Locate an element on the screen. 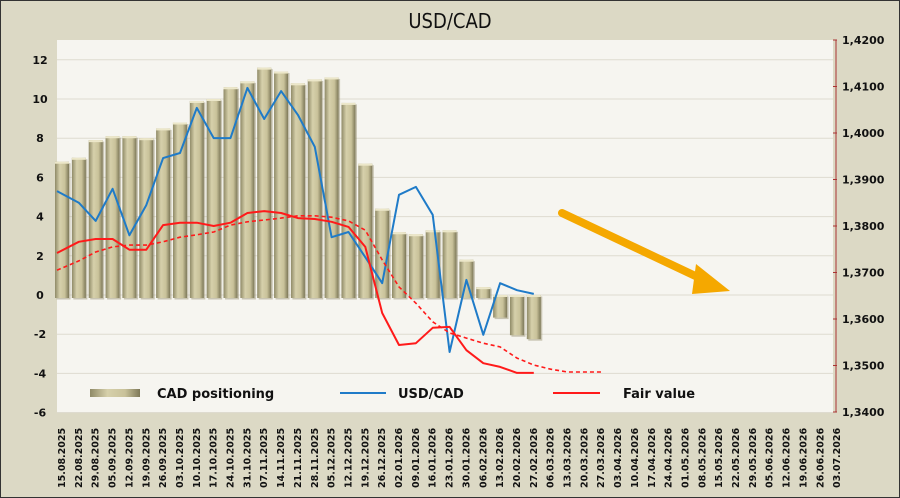 The width and height of the screenshot is (900, 498). x-tick-label: 17.04.2026 is located at coordinates (652, 458).